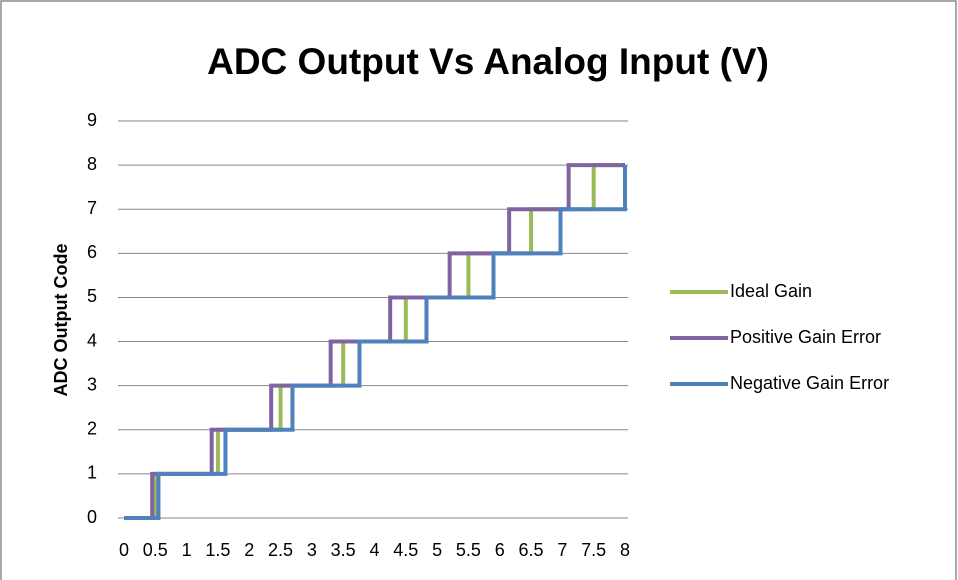 The image size is (958, 580). I want to click on x-tick-label: 4, so click(374, 550).